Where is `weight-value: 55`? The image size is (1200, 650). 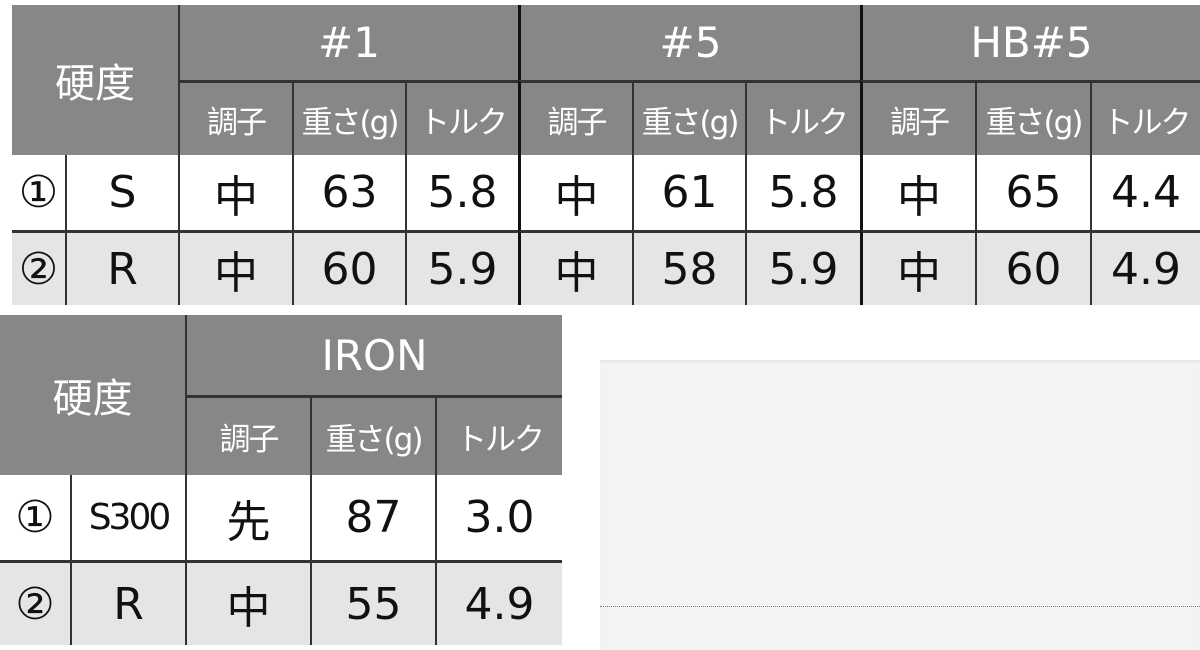
weight-value: 55 is located at coordinates (372, 602).